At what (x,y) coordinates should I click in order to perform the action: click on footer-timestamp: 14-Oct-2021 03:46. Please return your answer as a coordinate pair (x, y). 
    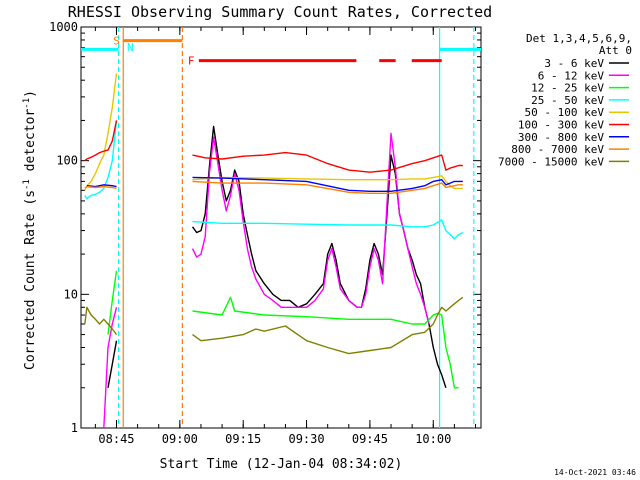
    Looking at the image, I should click on (595, 472).